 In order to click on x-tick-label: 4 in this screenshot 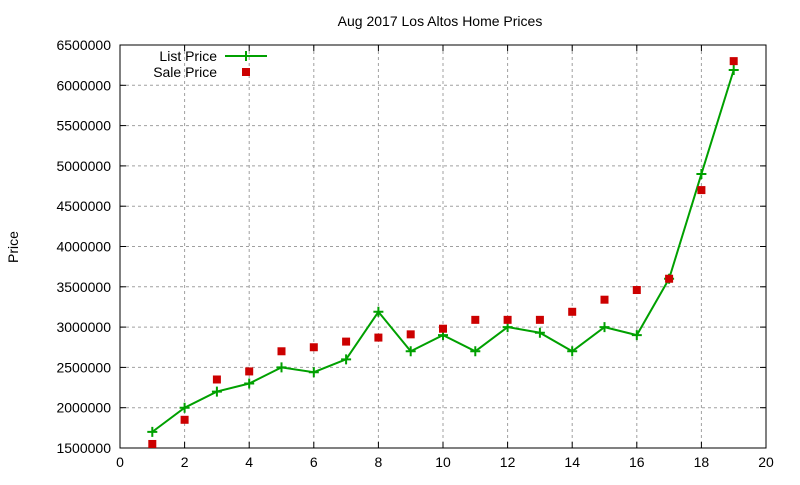, I will do `click(249, 462)`.